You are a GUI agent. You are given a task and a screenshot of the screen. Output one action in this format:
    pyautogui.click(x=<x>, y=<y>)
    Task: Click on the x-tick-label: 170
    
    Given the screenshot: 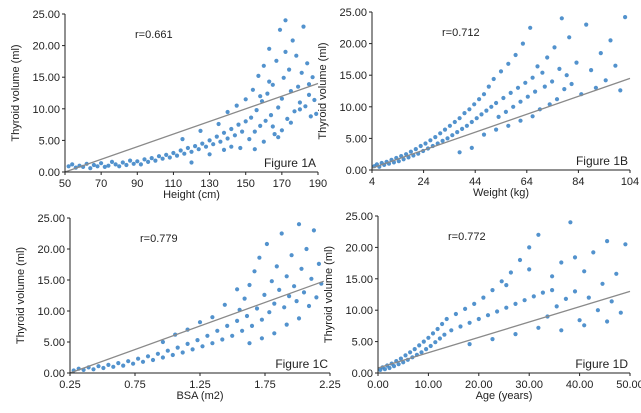 What is the action you would take?
    pyautogui.click(x=282, y=184)
    